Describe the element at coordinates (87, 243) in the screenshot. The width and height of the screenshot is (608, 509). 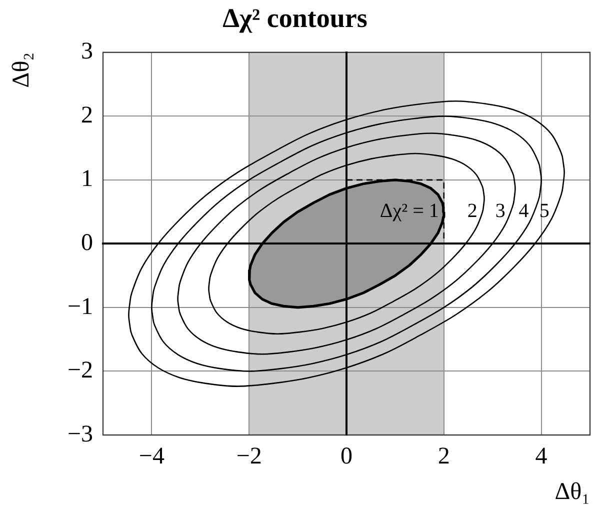
I see `y-tick-label: 0` at that location.